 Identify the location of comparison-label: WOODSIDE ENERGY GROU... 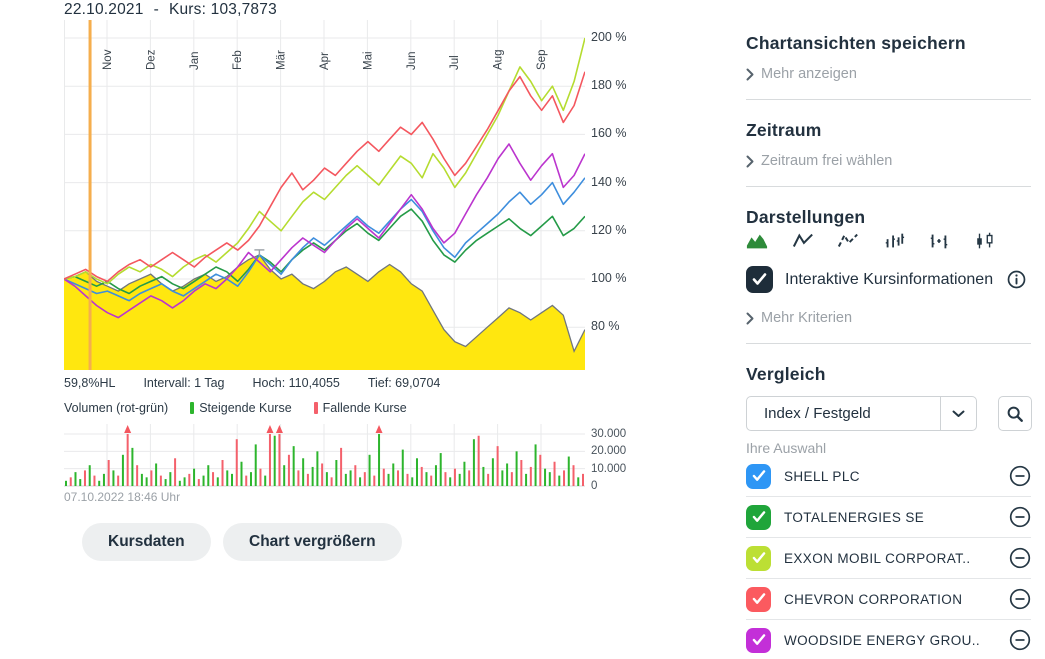
(882, 640).